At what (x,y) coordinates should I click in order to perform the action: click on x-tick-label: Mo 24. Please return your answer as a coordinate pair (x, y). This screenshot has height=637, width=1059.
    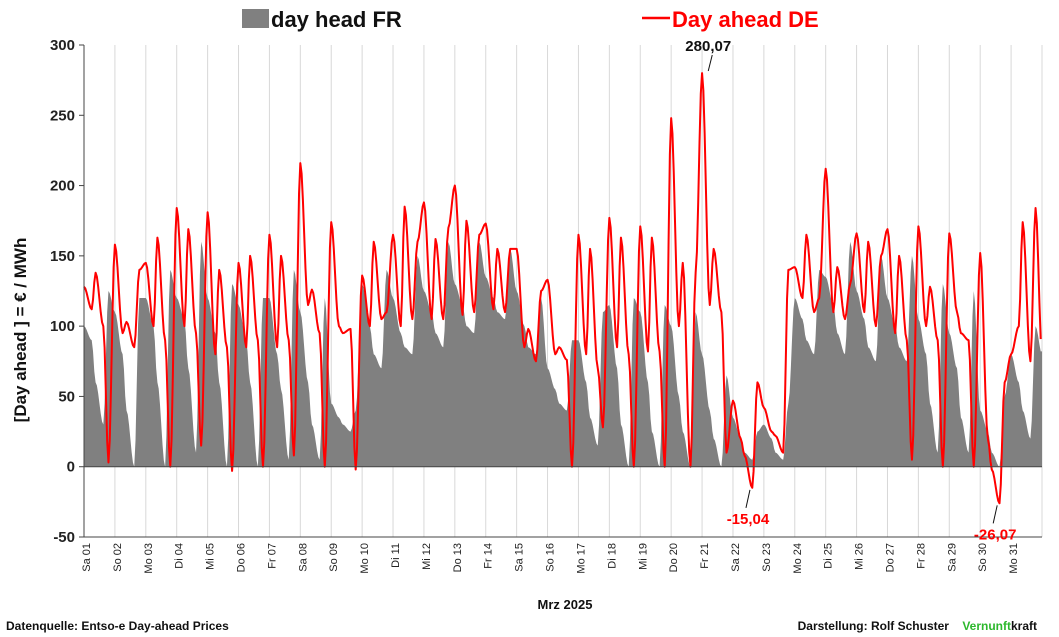
    Looking at the image, I should click on (798, 558).